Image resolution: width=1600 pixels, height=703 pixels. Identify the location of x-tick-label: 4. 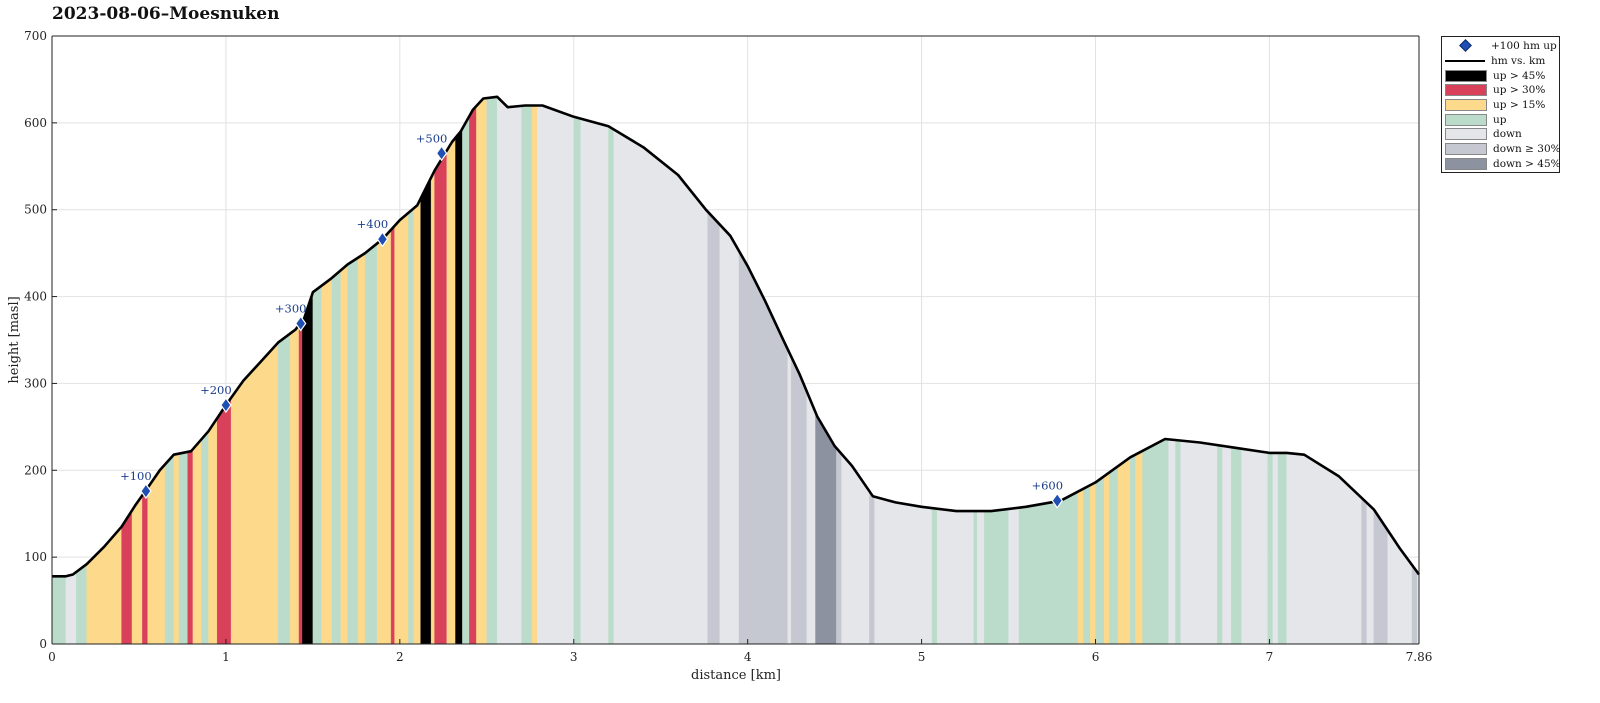
(748, 657).